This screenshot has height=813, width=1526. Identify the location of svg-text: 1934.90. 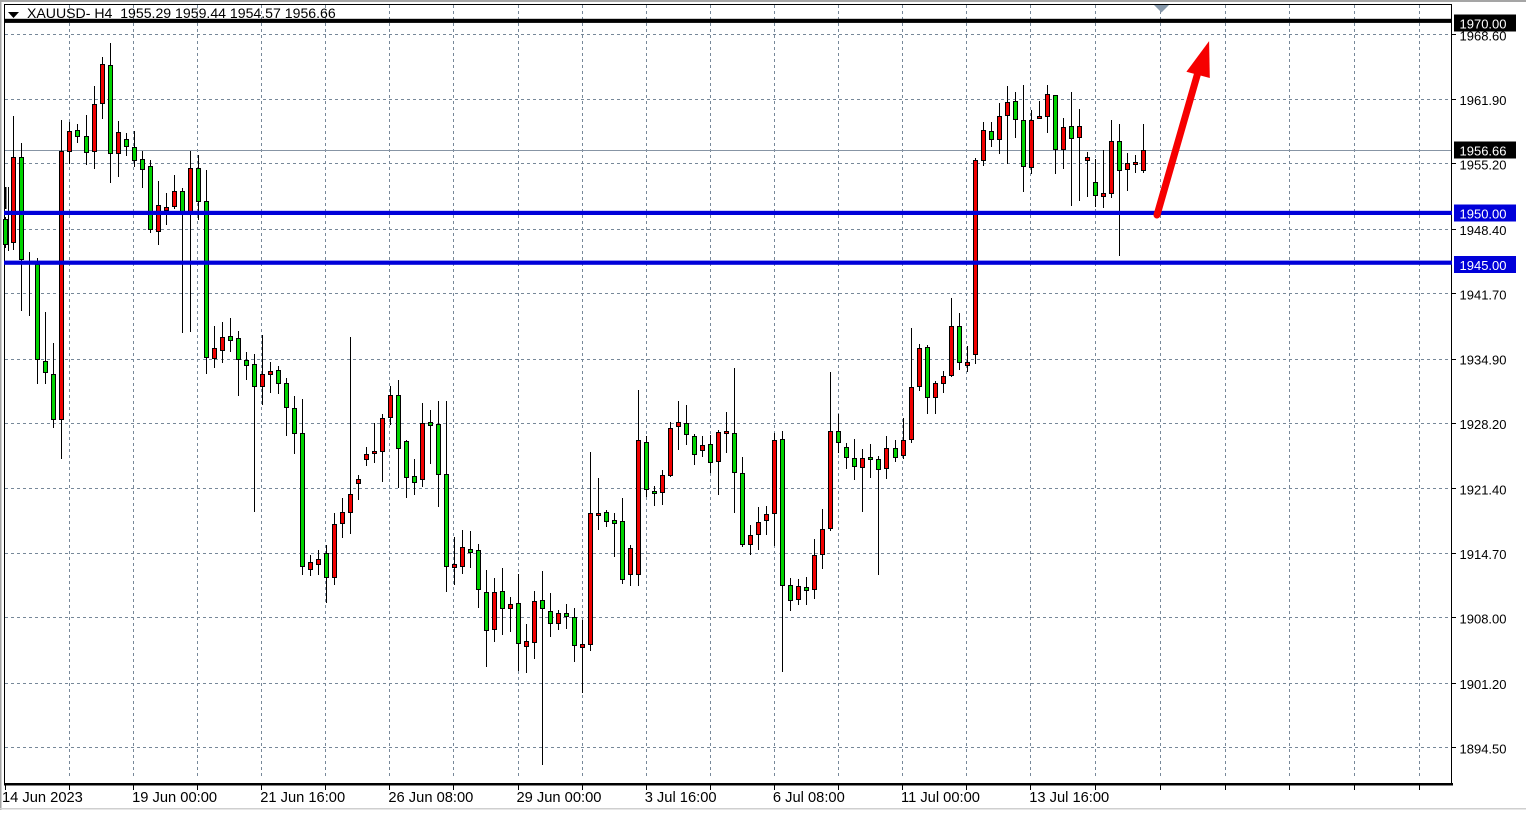
(1483, 360).